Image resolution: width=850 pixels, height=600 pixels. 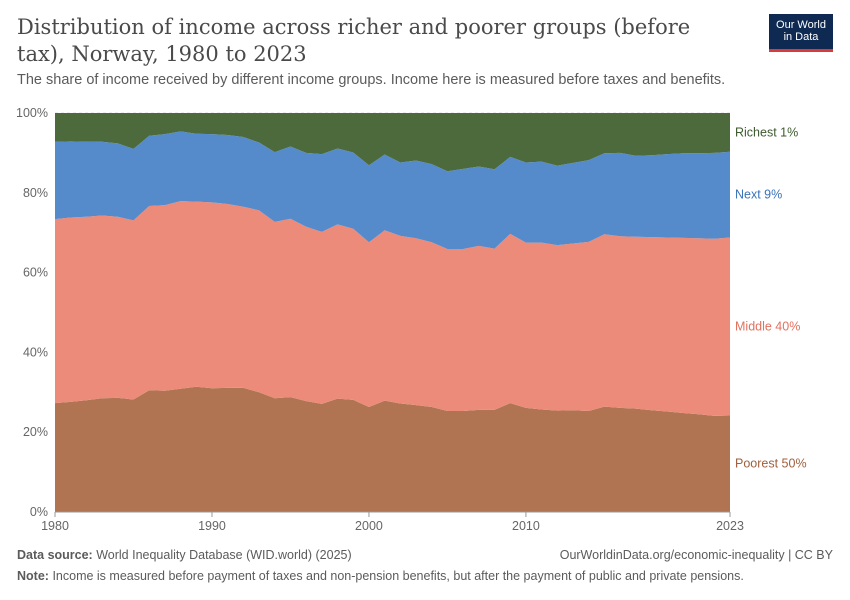 I want to click on series-label: Middle 40%, so click(x=767, y=326).